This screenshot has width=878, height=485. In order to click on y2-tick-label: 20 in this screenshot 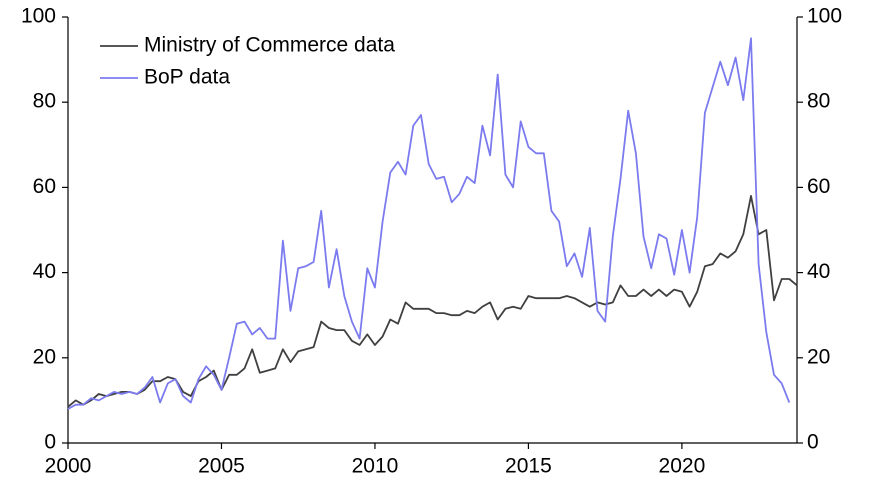, I will do `click(818, 356)`.